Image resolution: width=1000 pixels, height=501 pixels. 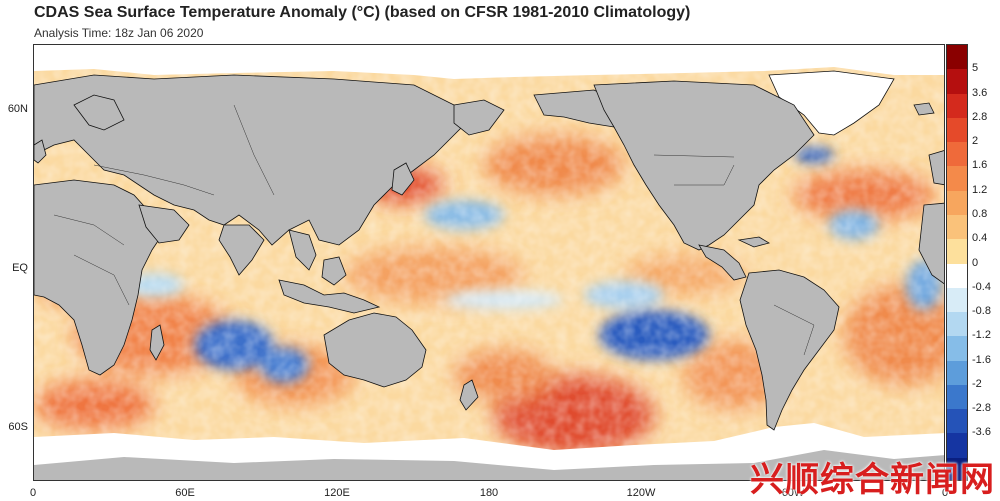 I want to click on lat-label-60n: 60N, so click(x=17, y=109).